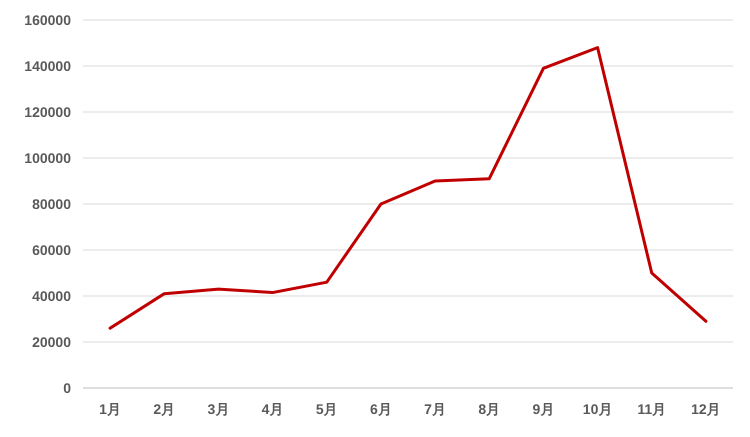  What do you see at coordinates (67, 388) in the screenshot?
I see `y-tick-label: 0` at bounding box center [67, 388].